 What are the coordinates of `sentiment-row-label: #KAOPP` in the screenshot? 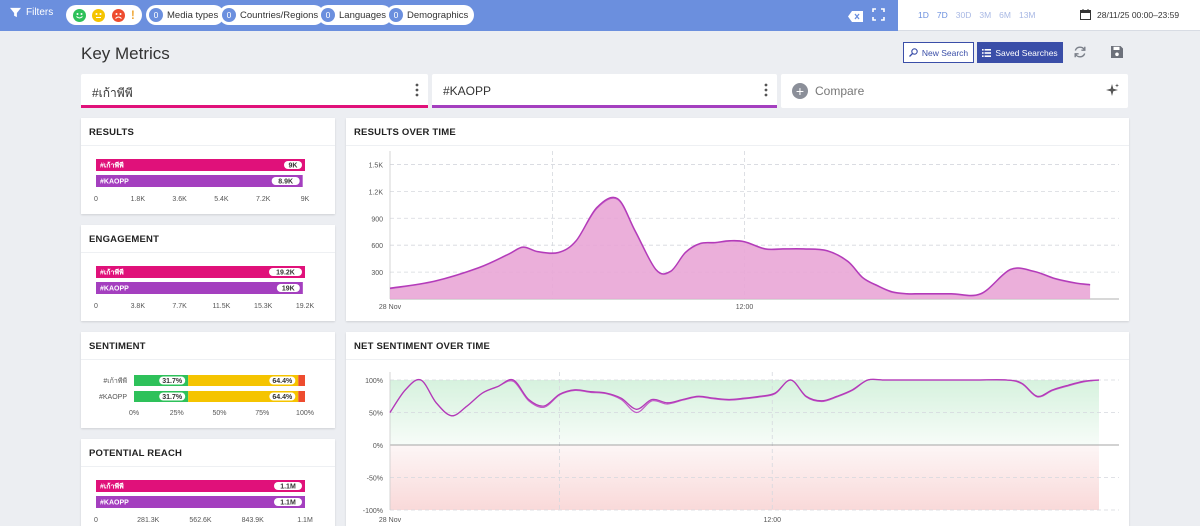 It's located at (113, 397).